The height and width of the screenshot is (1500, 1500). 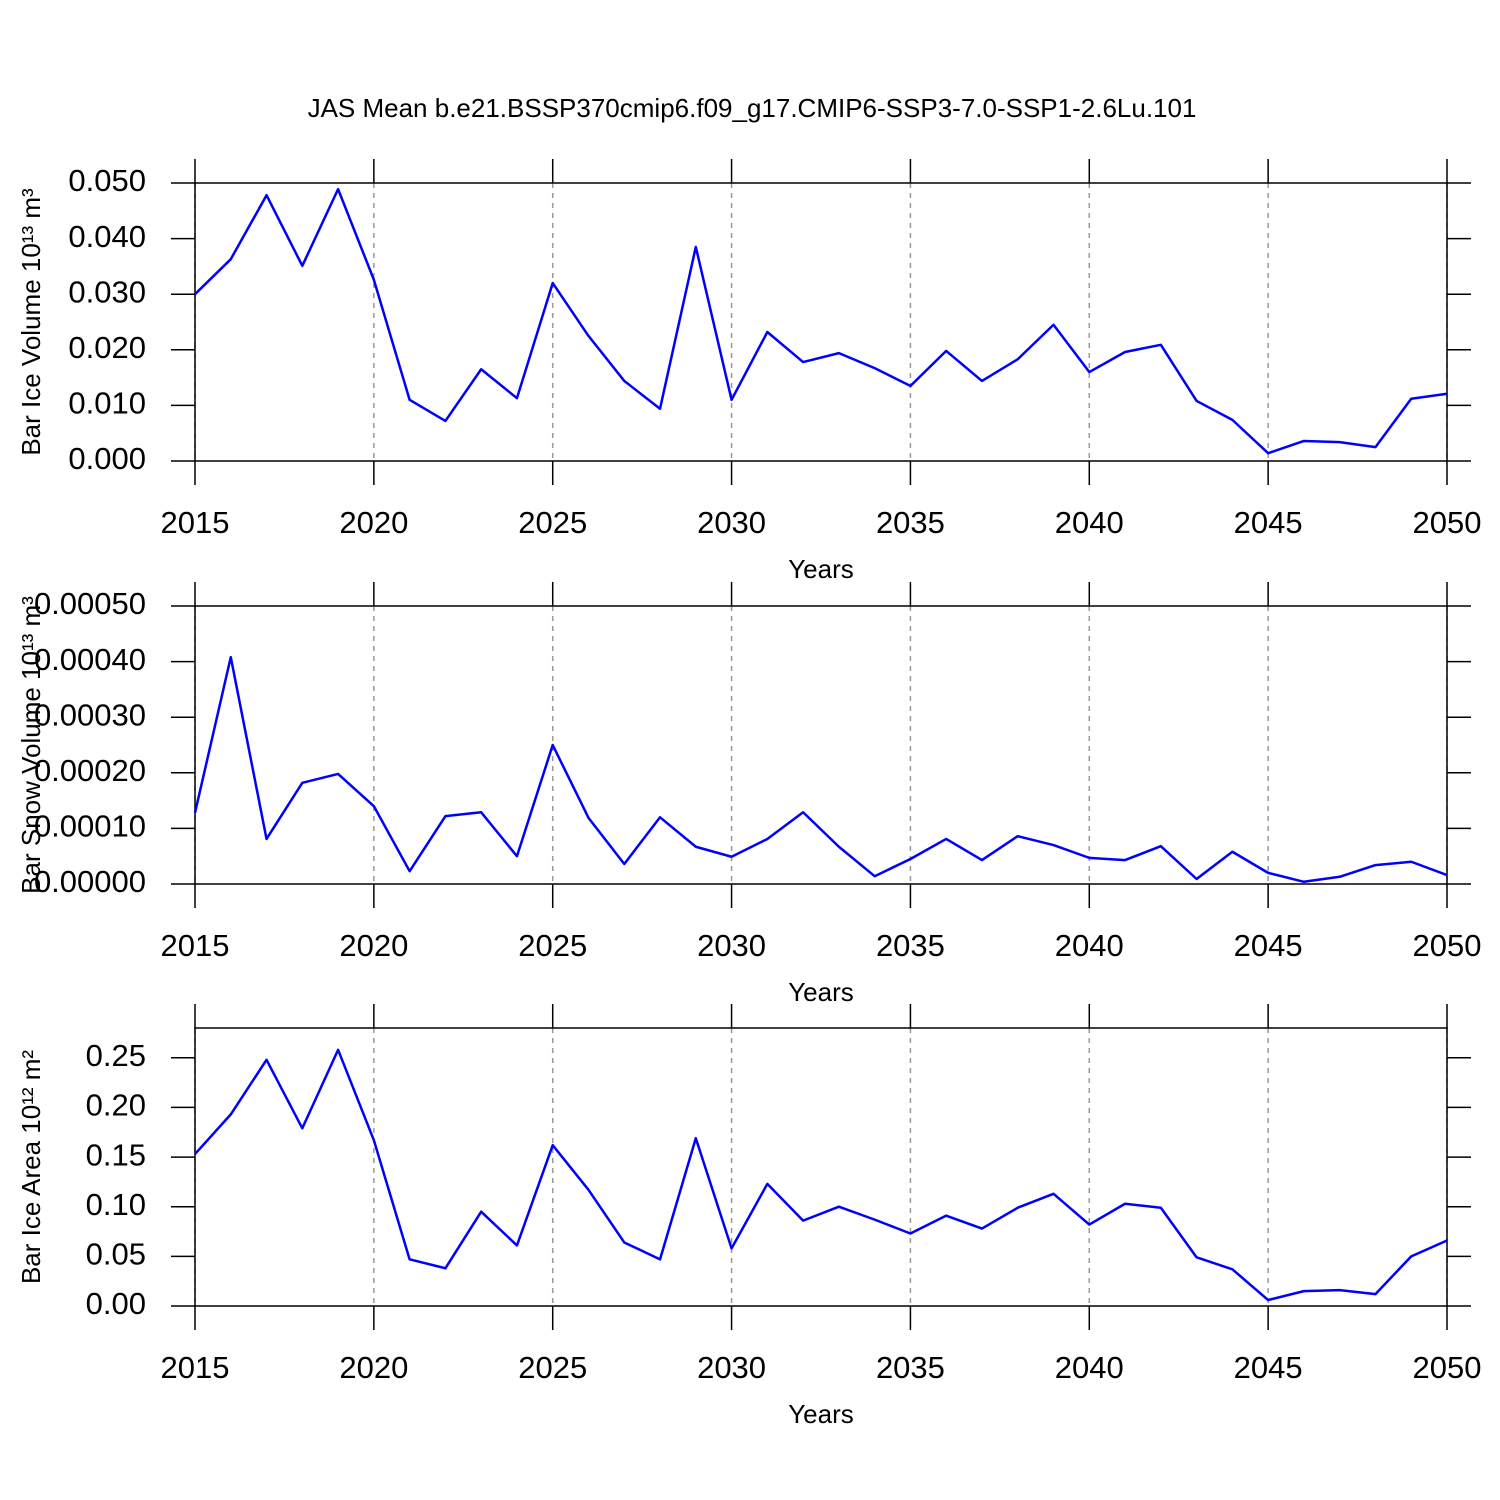 I want to click on y-tick-label: 0.020, so click(x=107, y=347).